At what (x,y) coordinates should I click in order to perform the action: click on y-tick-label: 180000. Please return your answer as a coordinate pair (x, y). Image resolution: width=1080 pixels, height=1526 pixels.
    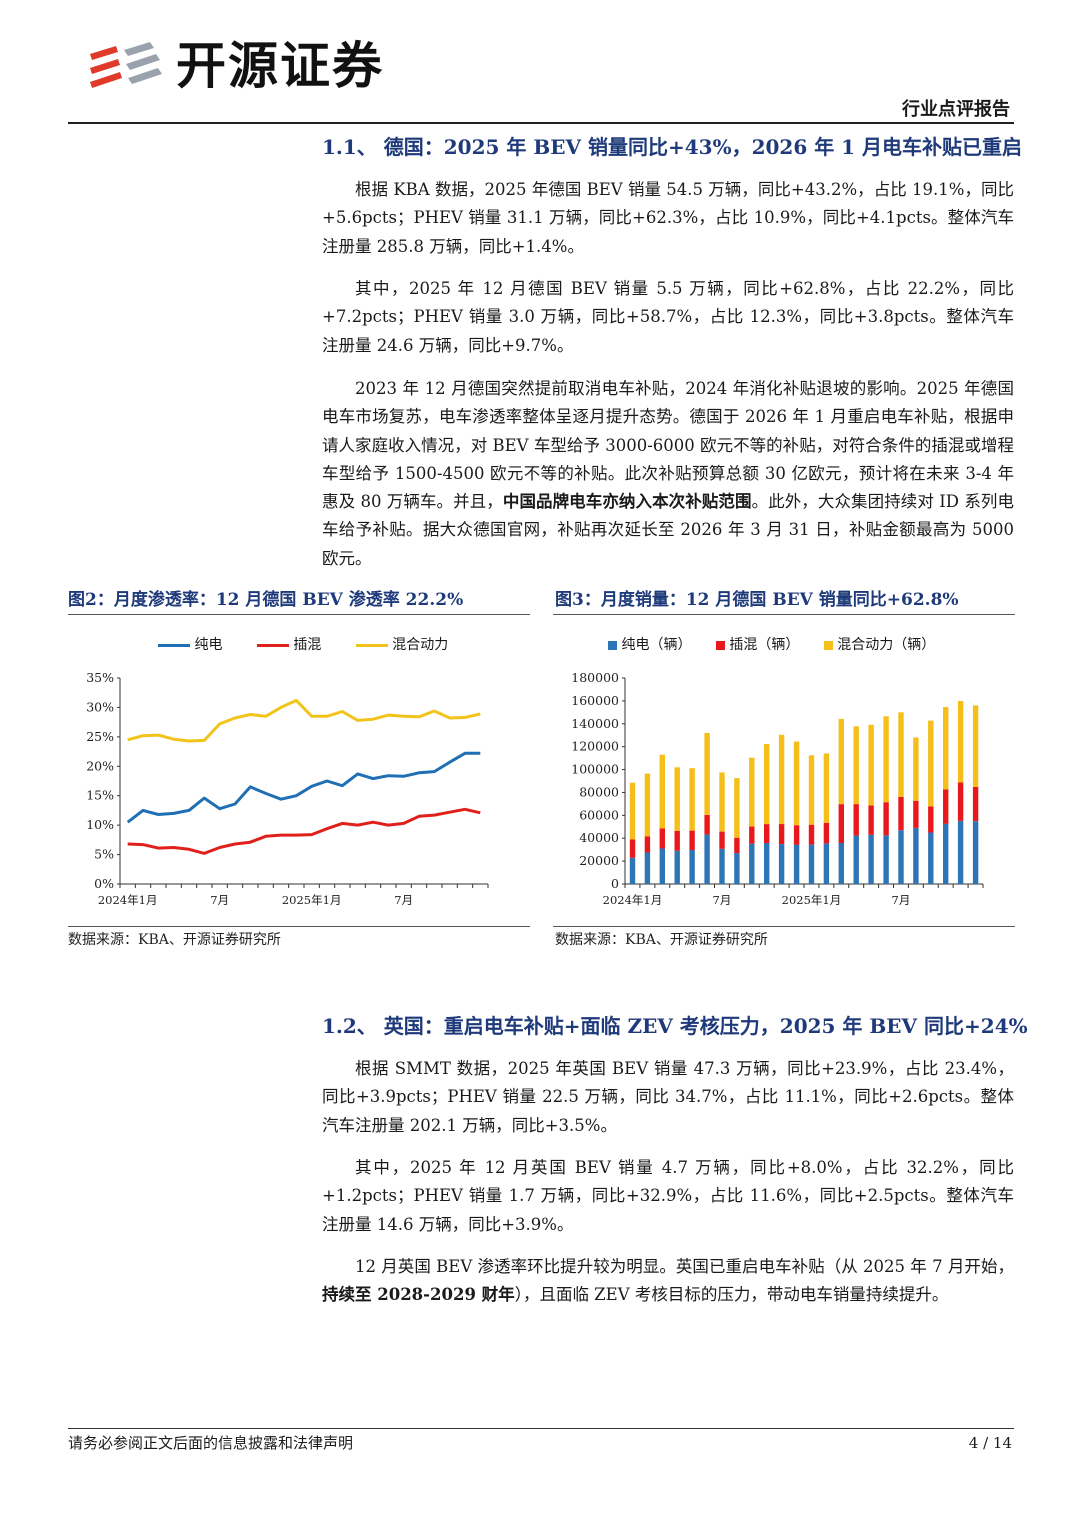
    Looking at the image, I should click on (595, 677).